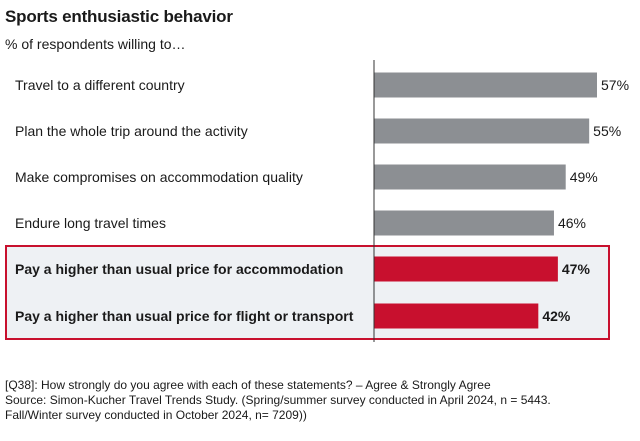 Image resolution: width=640 pixels, height=441 pixels. What do you see at coordinates (100, 85) in the screenshot?
I see `category-label: Travel to a different country` at bounding box center [100, 85].